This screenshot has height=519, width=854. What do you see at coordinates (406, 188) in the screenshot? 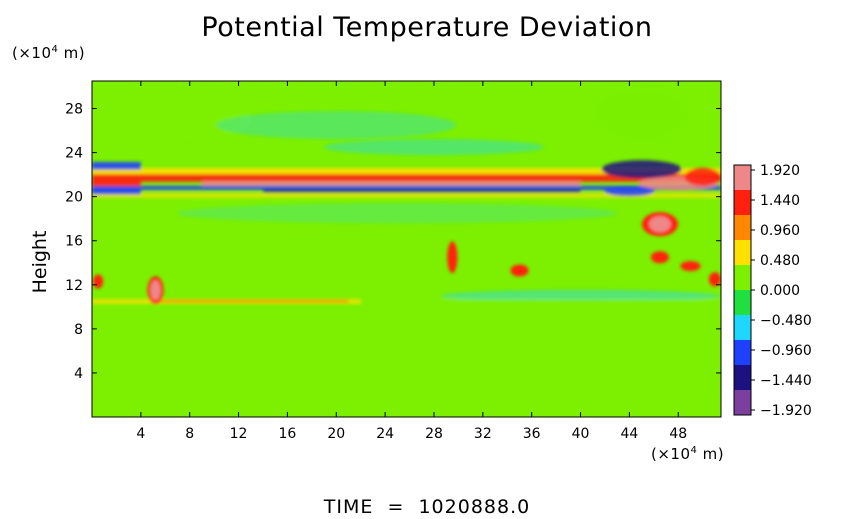
I see `blue-band-21km` at bounding box center [406, 188].